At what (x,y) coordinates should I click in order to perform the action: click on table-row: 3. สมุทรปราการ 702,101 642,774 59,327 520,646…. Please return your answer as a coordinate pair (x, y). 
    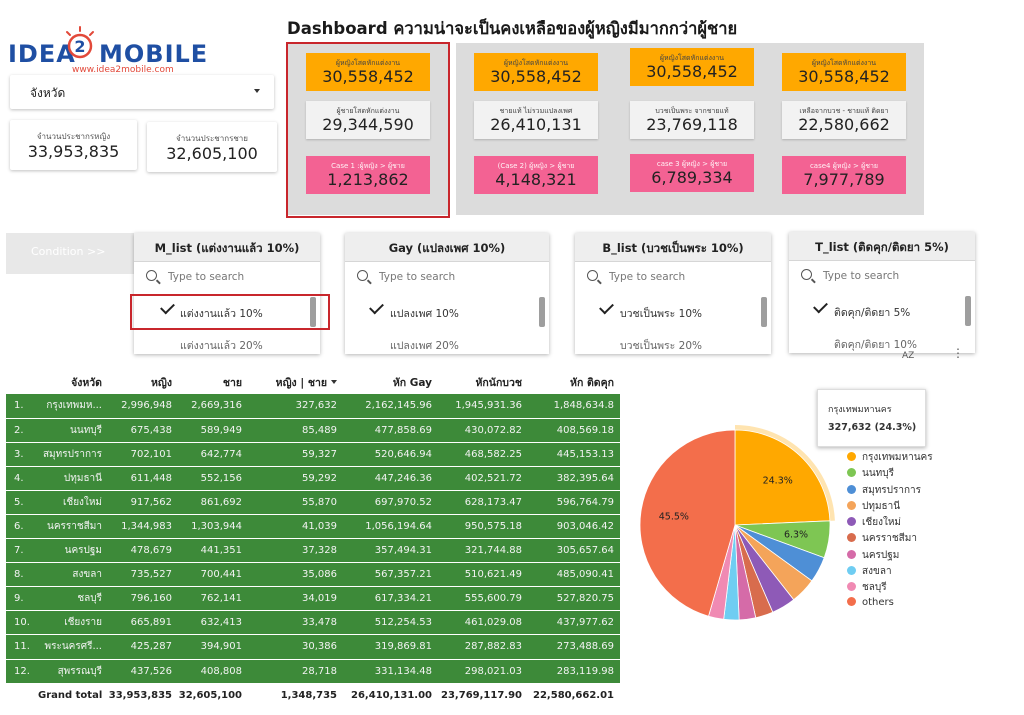
    Looking at the image, I should click on (313, 454).